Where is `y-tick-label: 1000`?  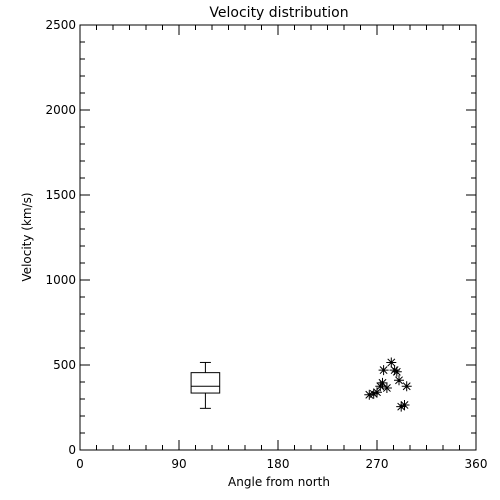 y-tick-label: 1000 is located at coordinates (60, 280).